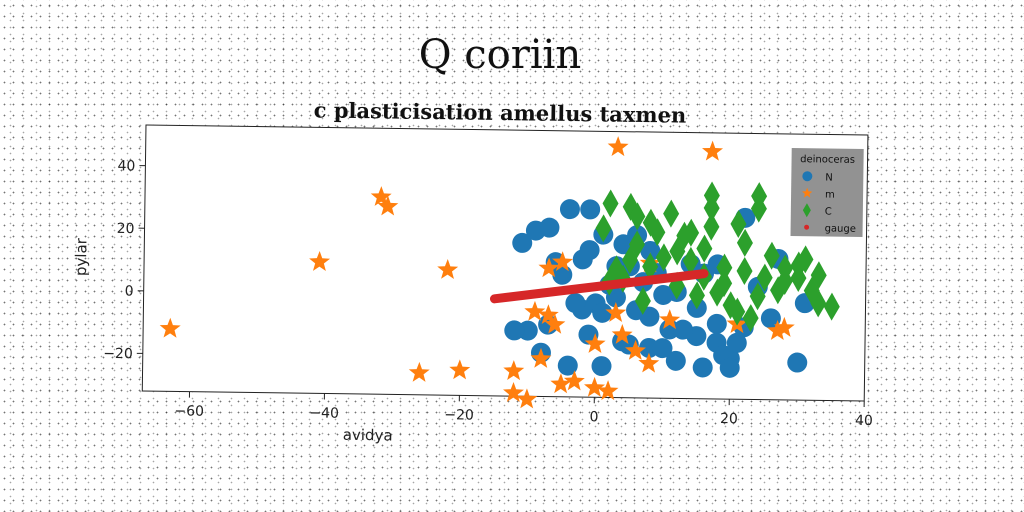 The width and height of the screenshot is (1024, 512). What do you see at coordinates (827, 192) in the screenshot?
I see `legend-box` at bounding box center [827, 192].